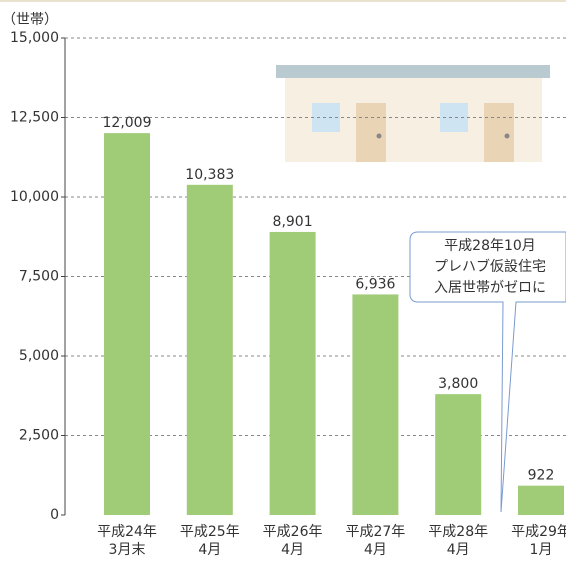 This screenshot has height=569, width=566. I want to click on y-tick-label: 10,000, so click(34, 197).